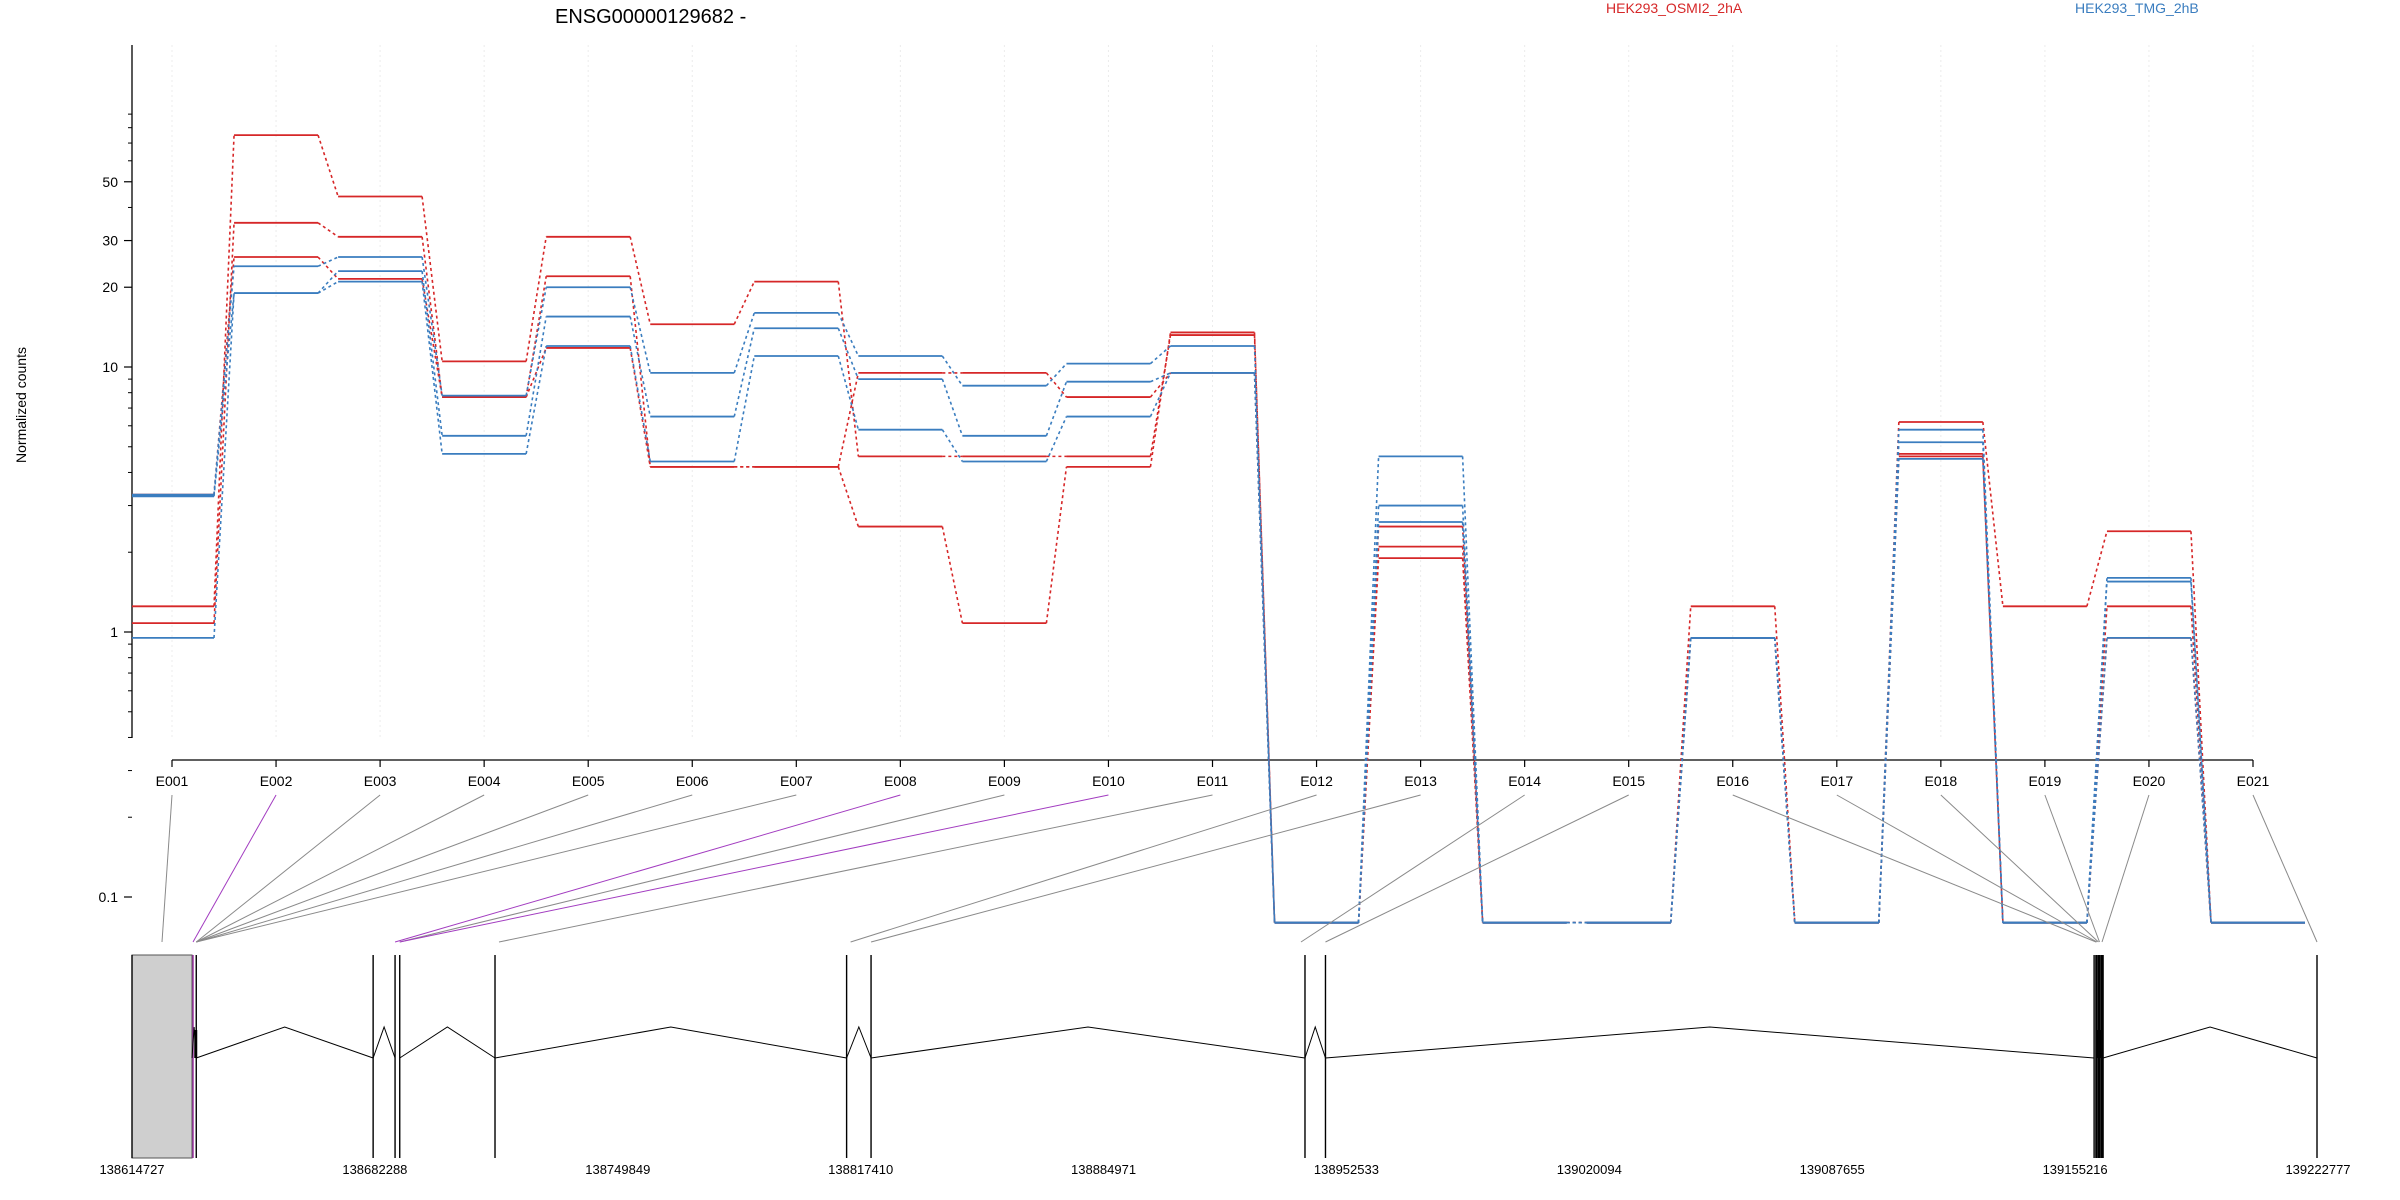 Image resolution: width=2400 pixels, height=1200 pixels. I want to click on x-tick-label-e004: E004, so click(484, 781).